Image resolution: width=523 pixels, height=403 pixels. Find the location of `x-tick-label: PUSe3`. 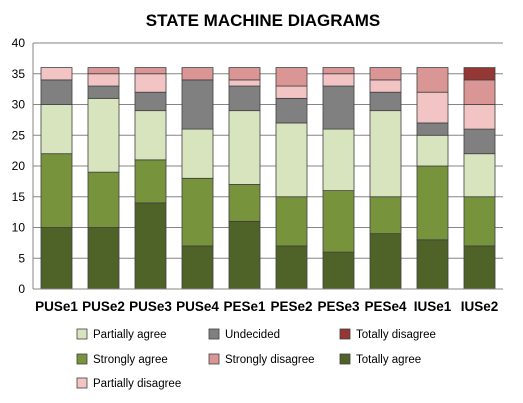

x-tick-label: PUSe3 is located at coordinates (150, 306).